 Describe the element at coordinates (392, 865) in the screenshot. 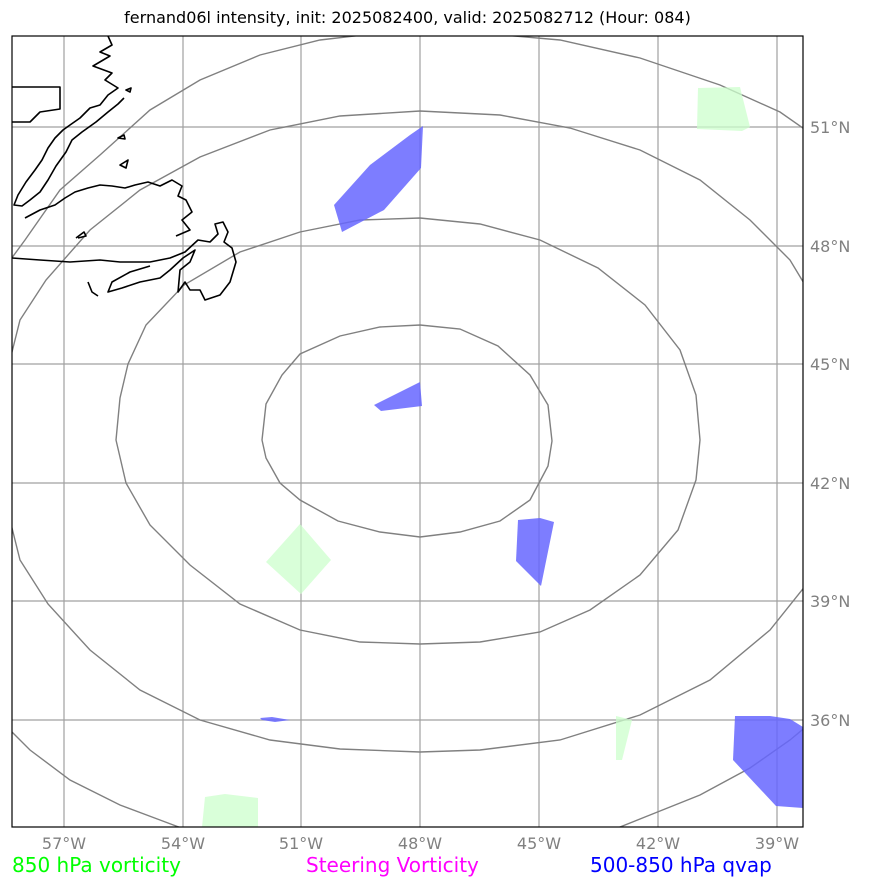

I see `legend-steering-vorticity: Steering Vorticity` at that location.